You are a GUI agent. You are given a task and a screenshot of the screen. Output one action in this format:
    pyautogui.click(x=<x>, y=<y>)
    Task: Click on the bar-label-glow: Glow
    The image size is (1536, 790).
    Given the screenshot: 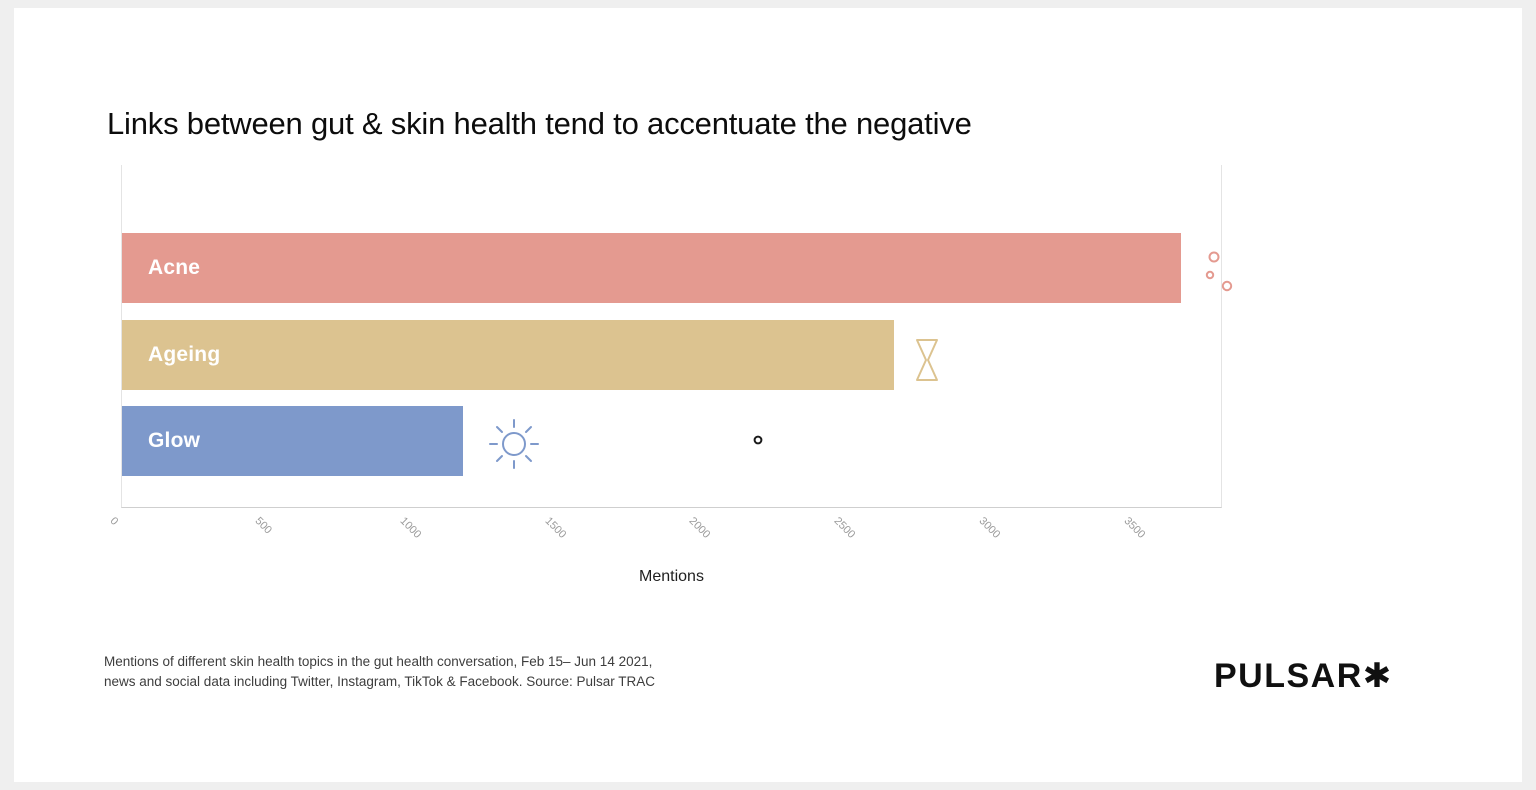 What is the action you would take?
    pyautogui.click(x=174, y=440)
    